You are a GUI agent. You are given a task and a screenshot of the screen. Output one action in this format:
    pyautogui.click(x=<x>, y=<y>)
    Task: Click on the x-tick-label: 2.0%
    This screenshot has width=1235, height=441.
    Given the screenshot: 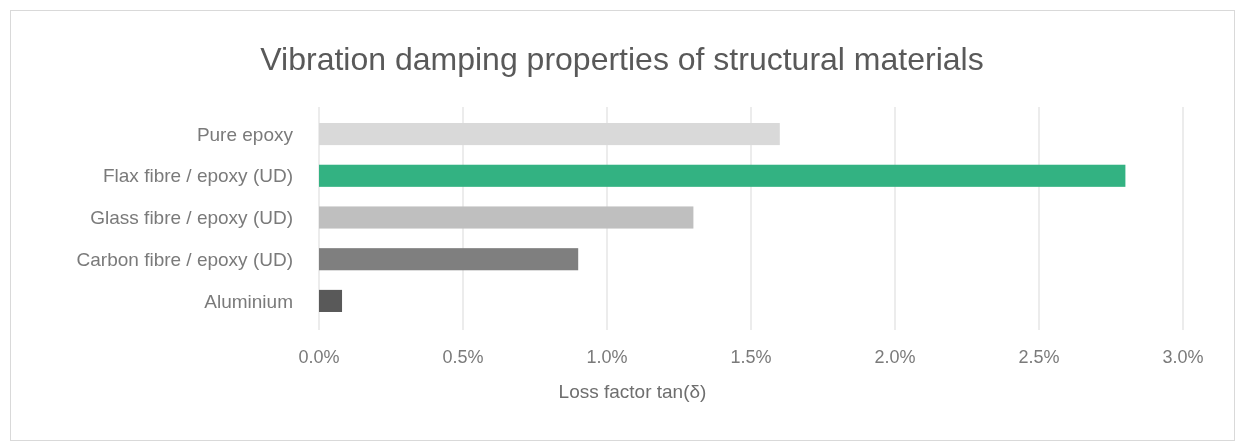 What is the action you would take?
    pyautogui.click(x=895, y=357)
    